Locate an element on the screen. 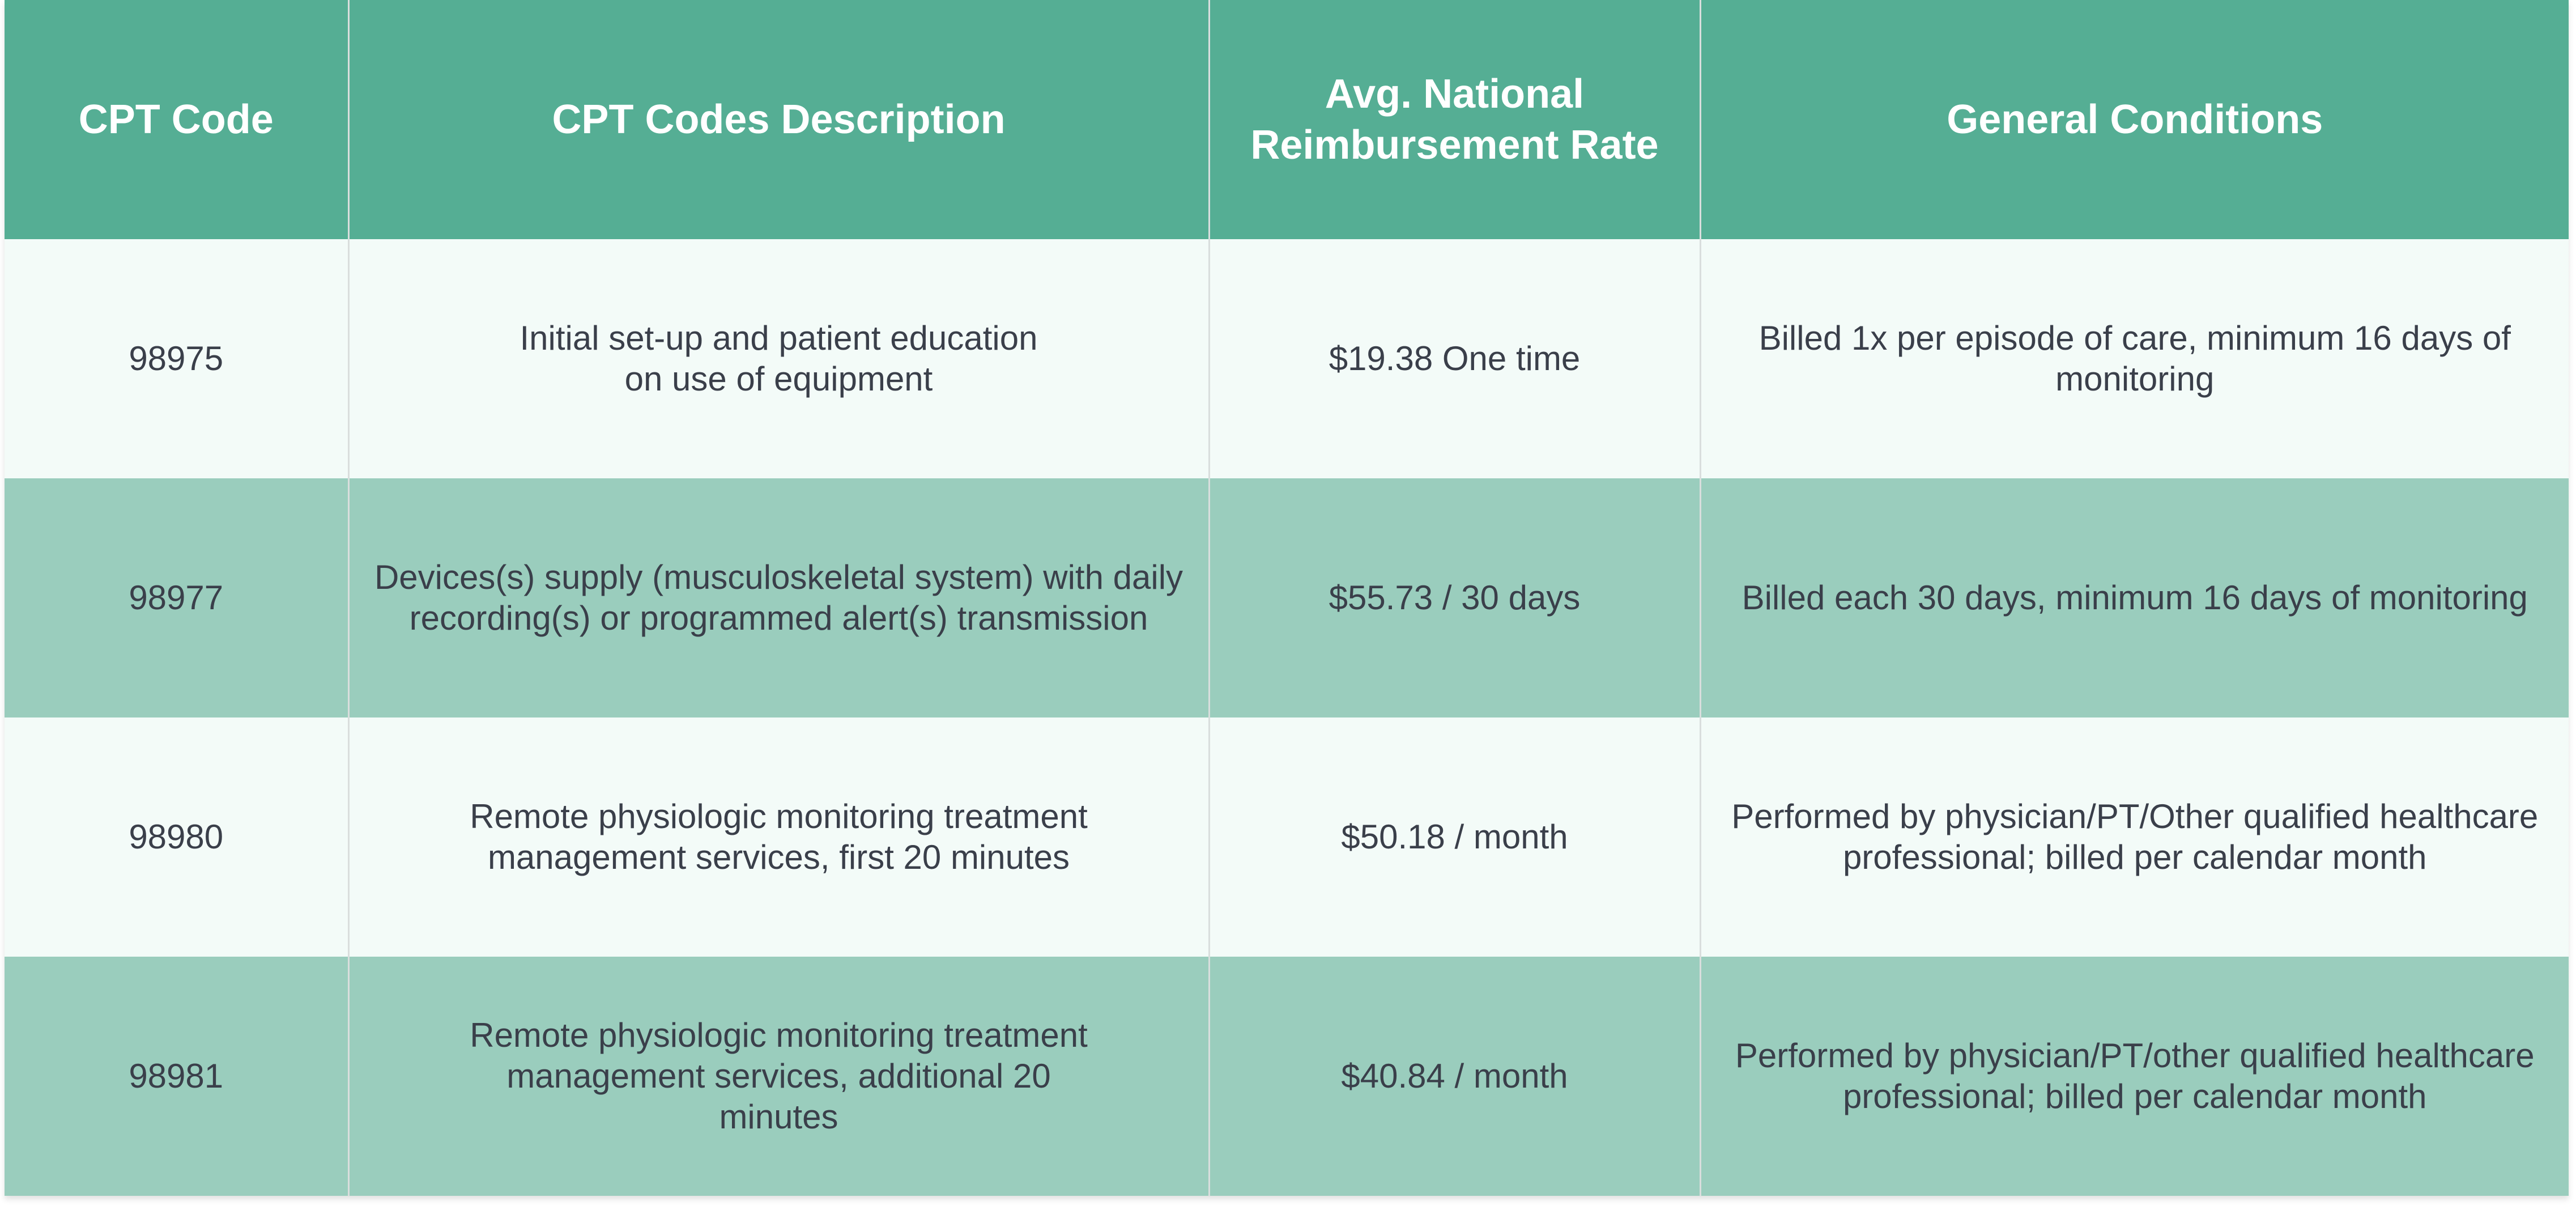 This screenshot has width=2576, height=1210. cell-rate: $55.73 / 30 days is located at coordinates (1454, 597).